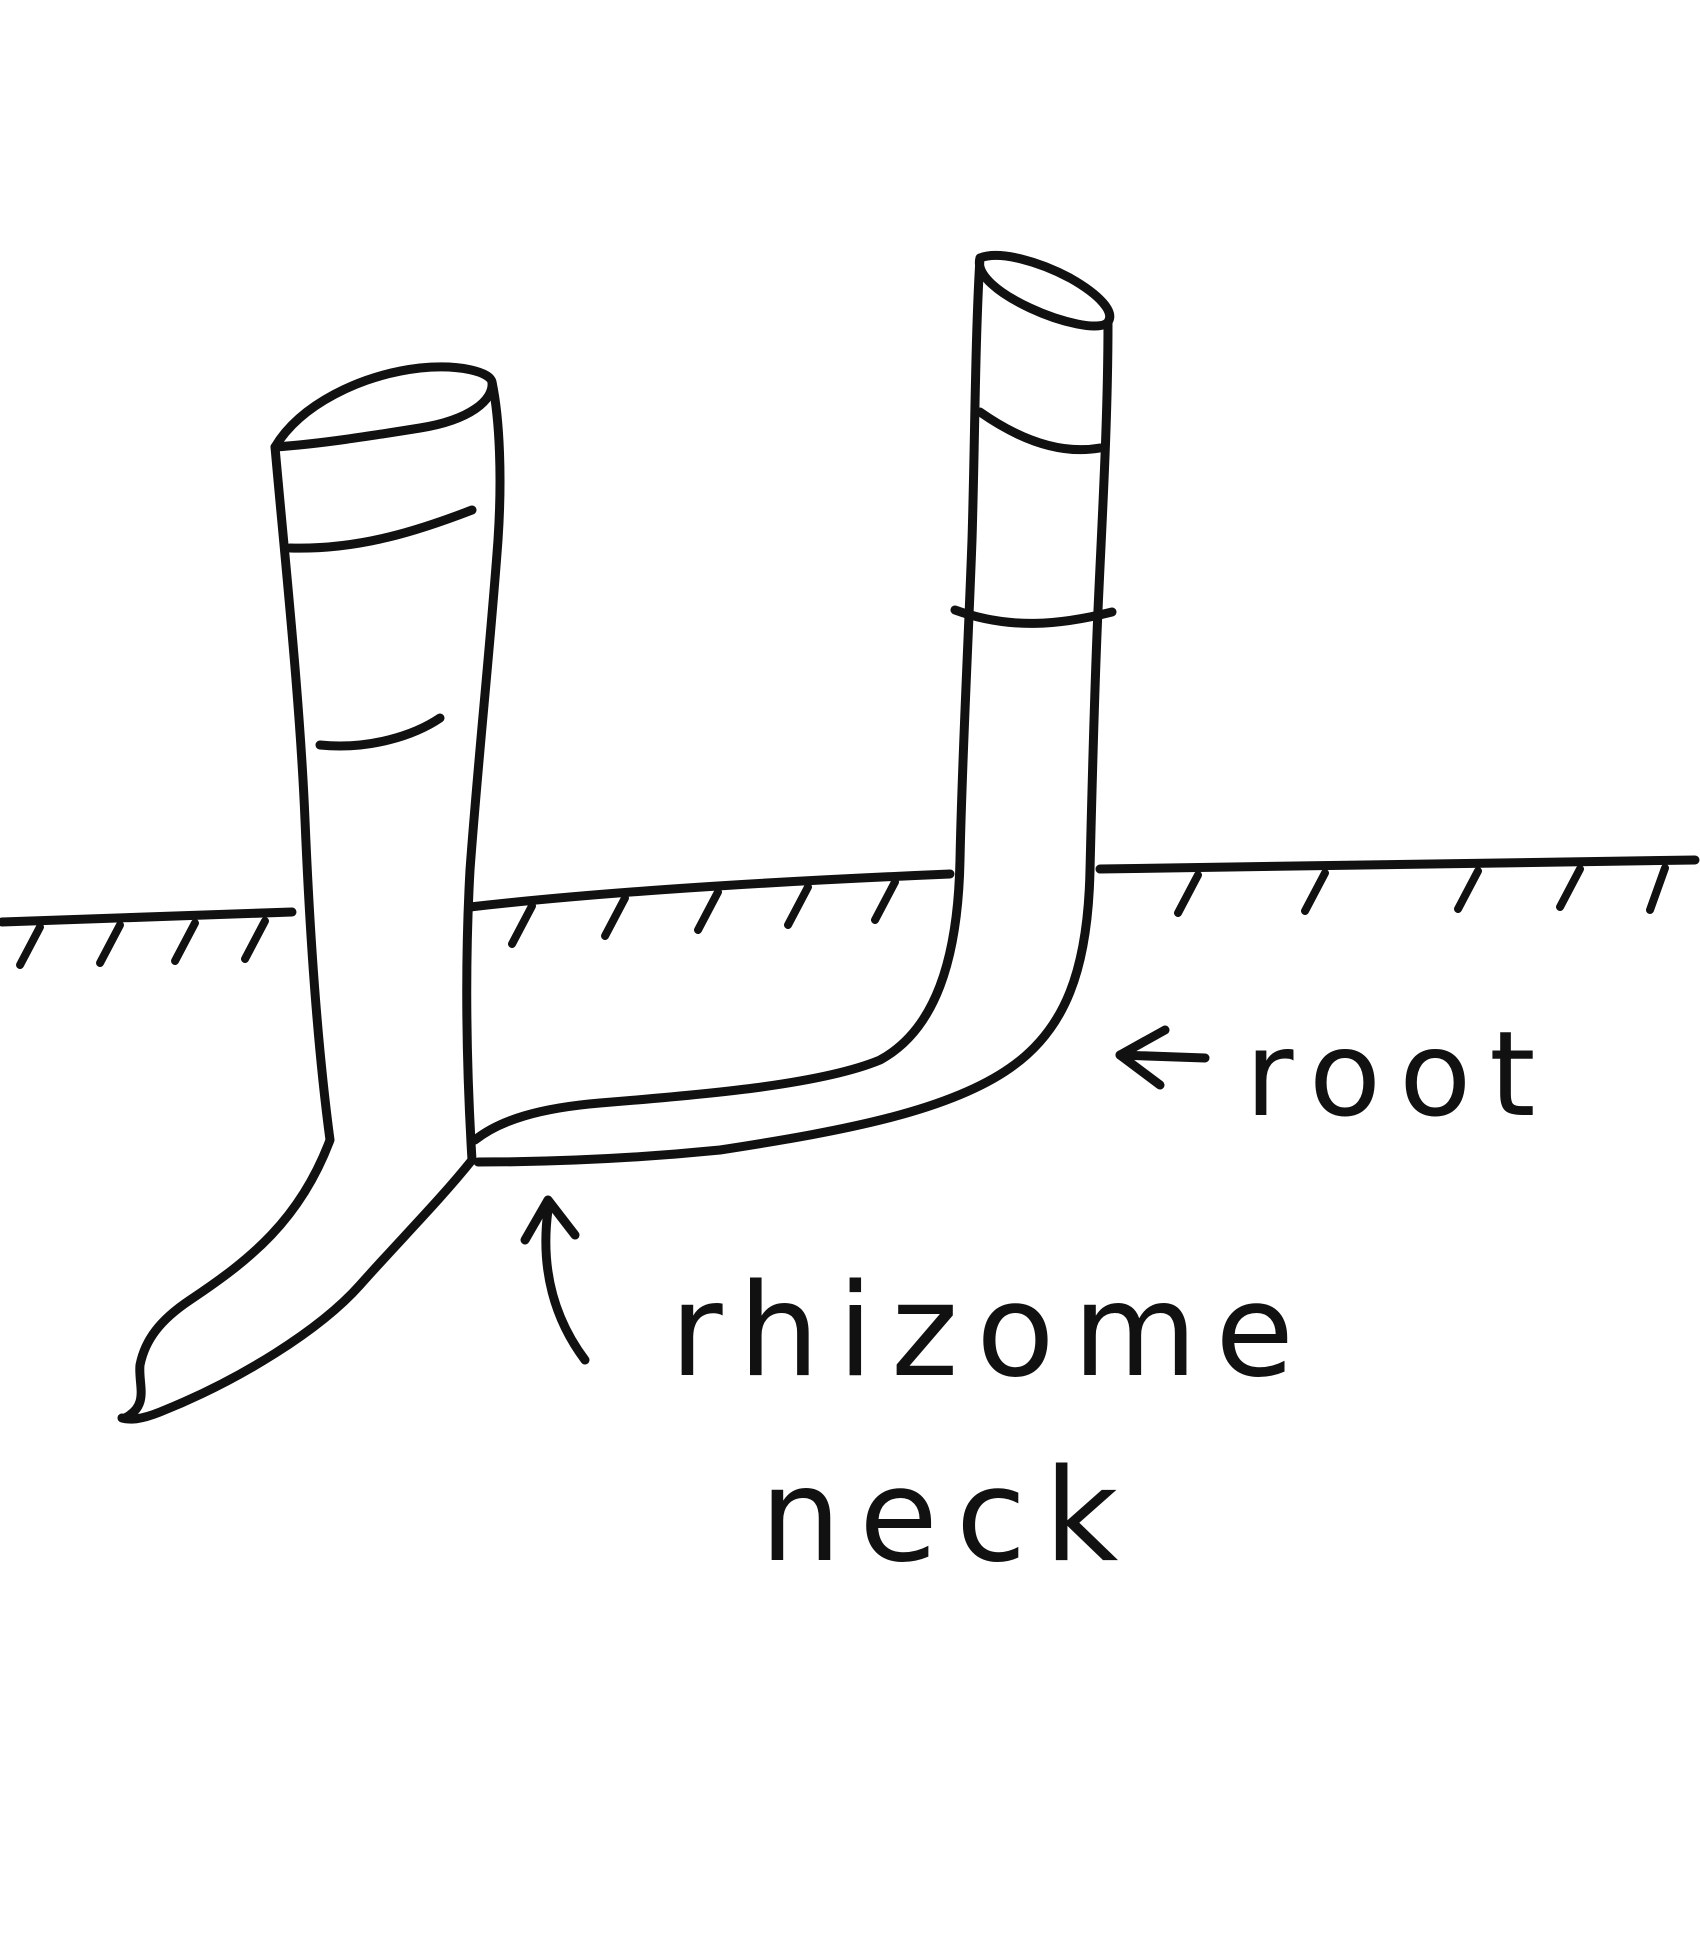  Describe the element at coordinates (1399, 1074) in the screenshot. I see `root-label: root` at that location.